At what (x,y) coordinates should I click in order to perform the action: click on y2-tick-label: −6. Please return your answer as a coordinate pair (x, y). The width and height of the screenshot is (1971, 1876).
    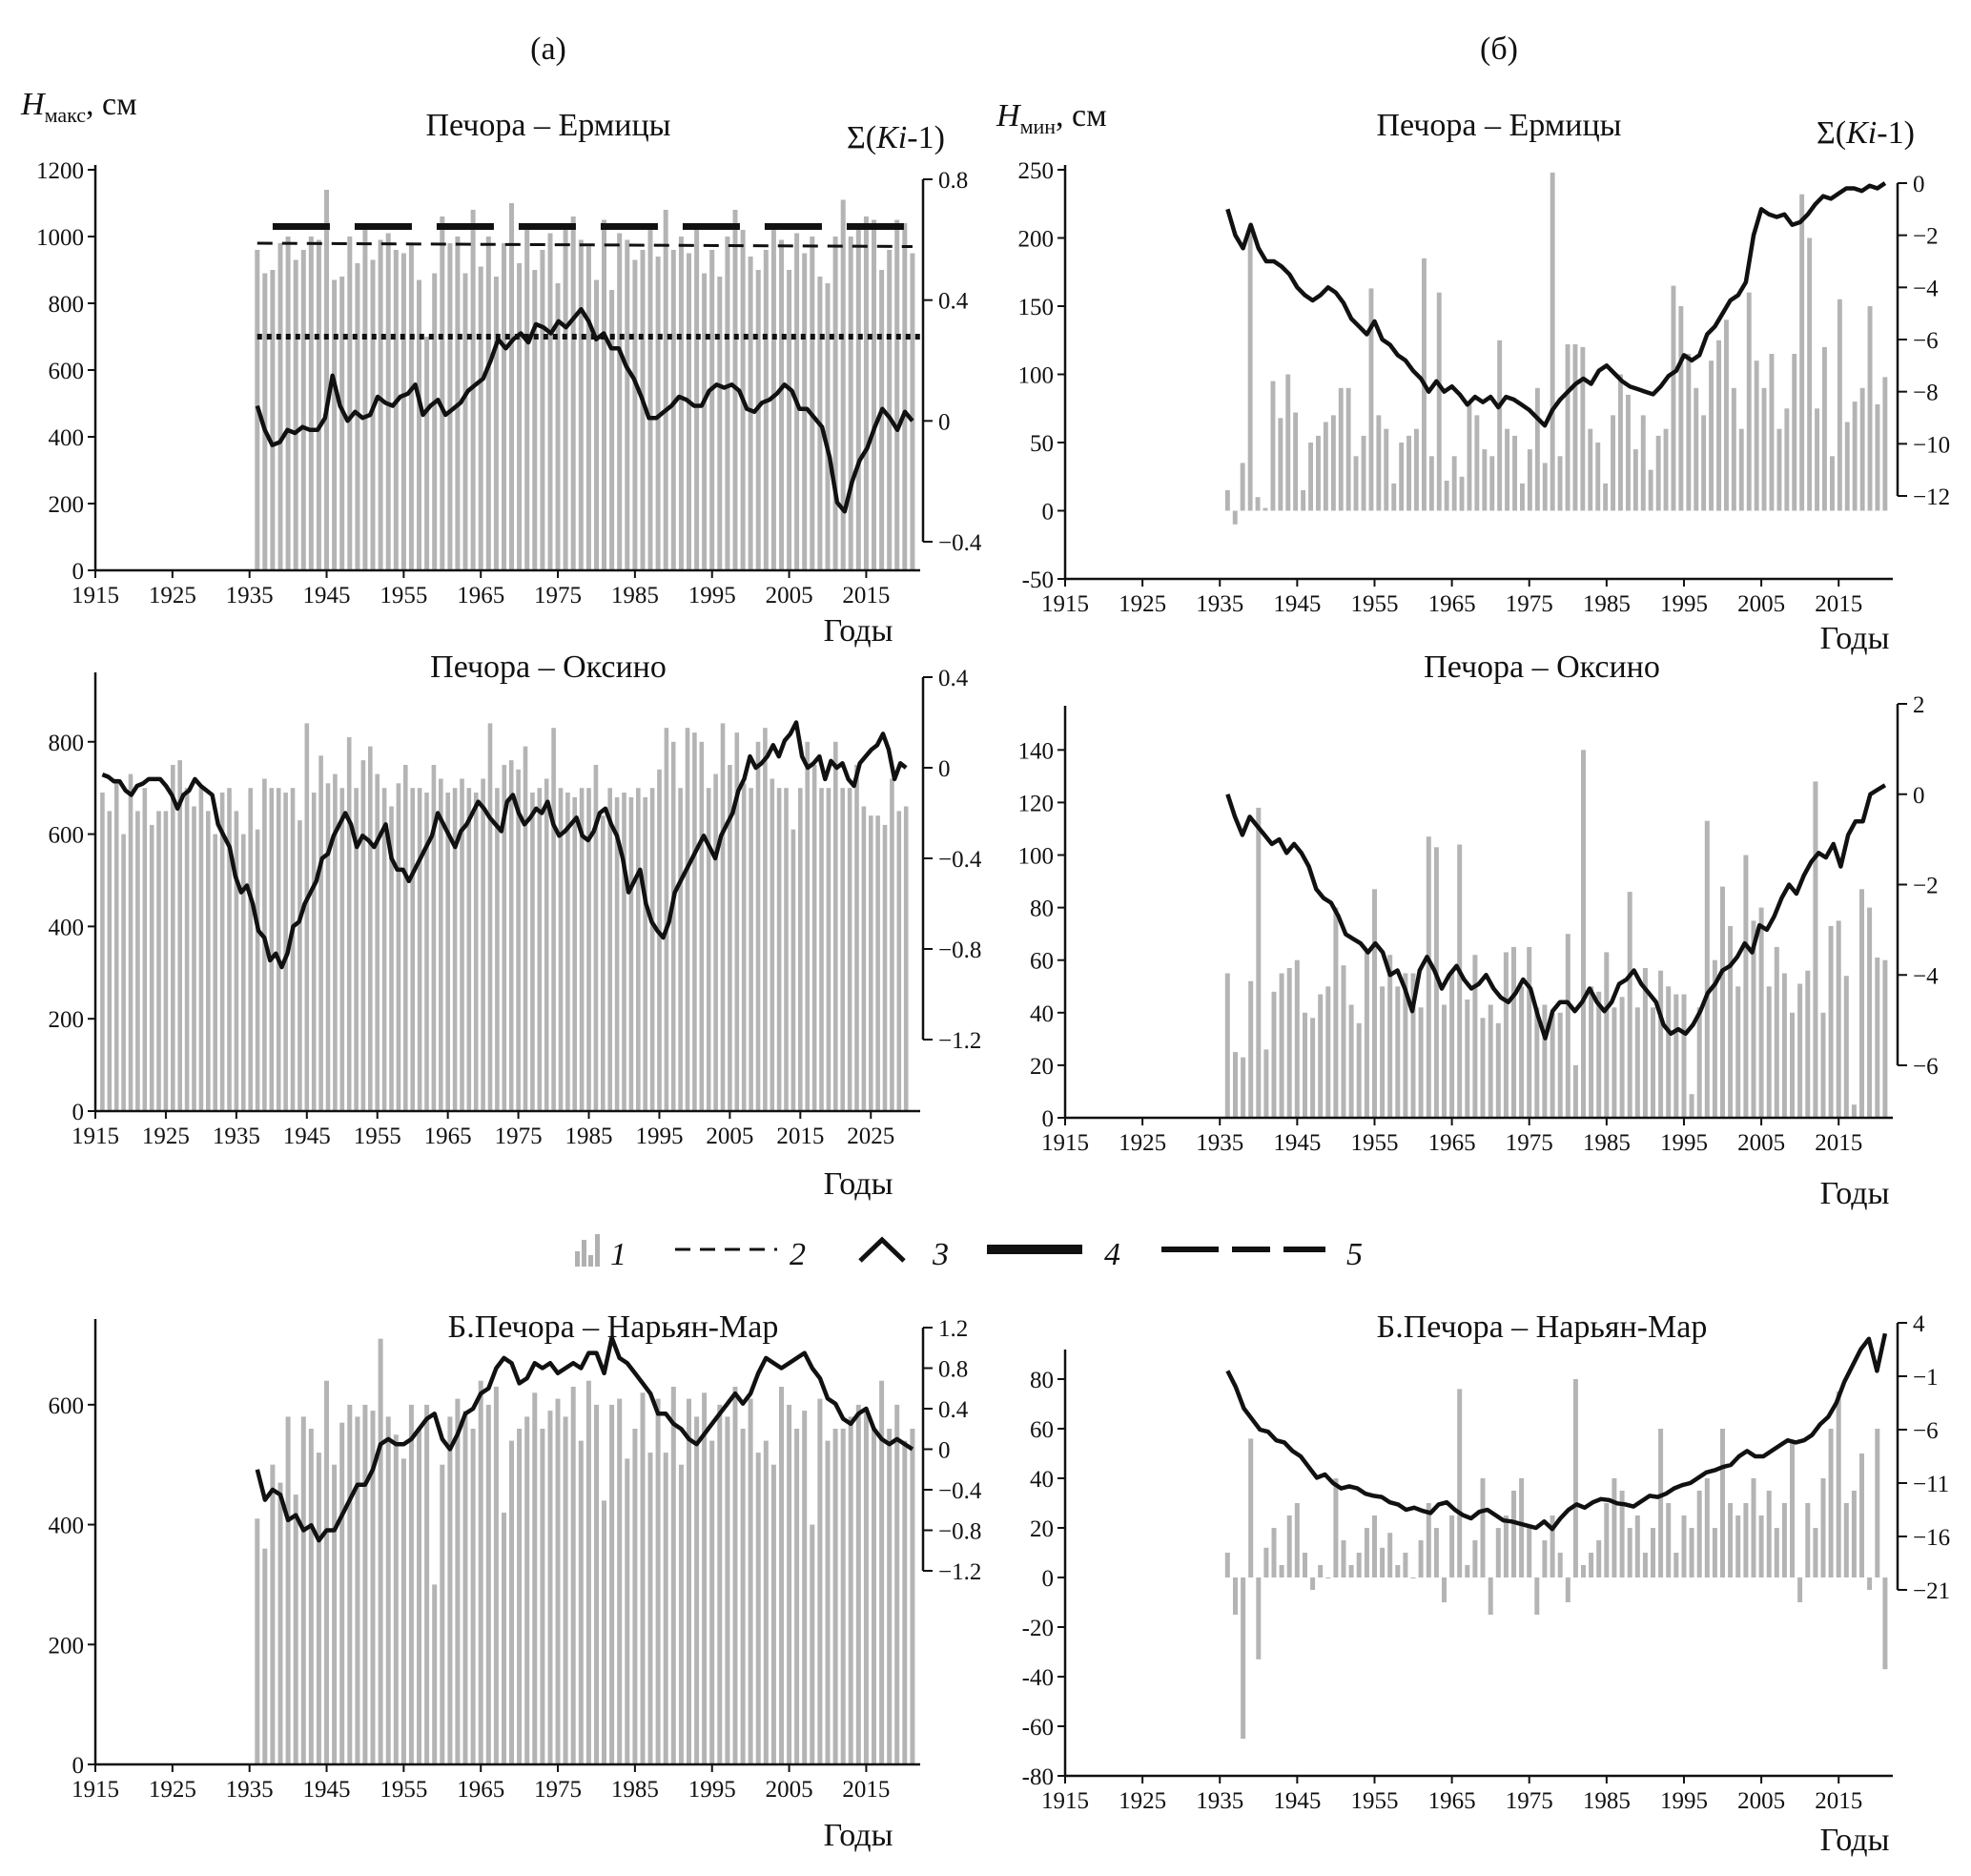
    Looking at the image, I should click on (1926, 1067).